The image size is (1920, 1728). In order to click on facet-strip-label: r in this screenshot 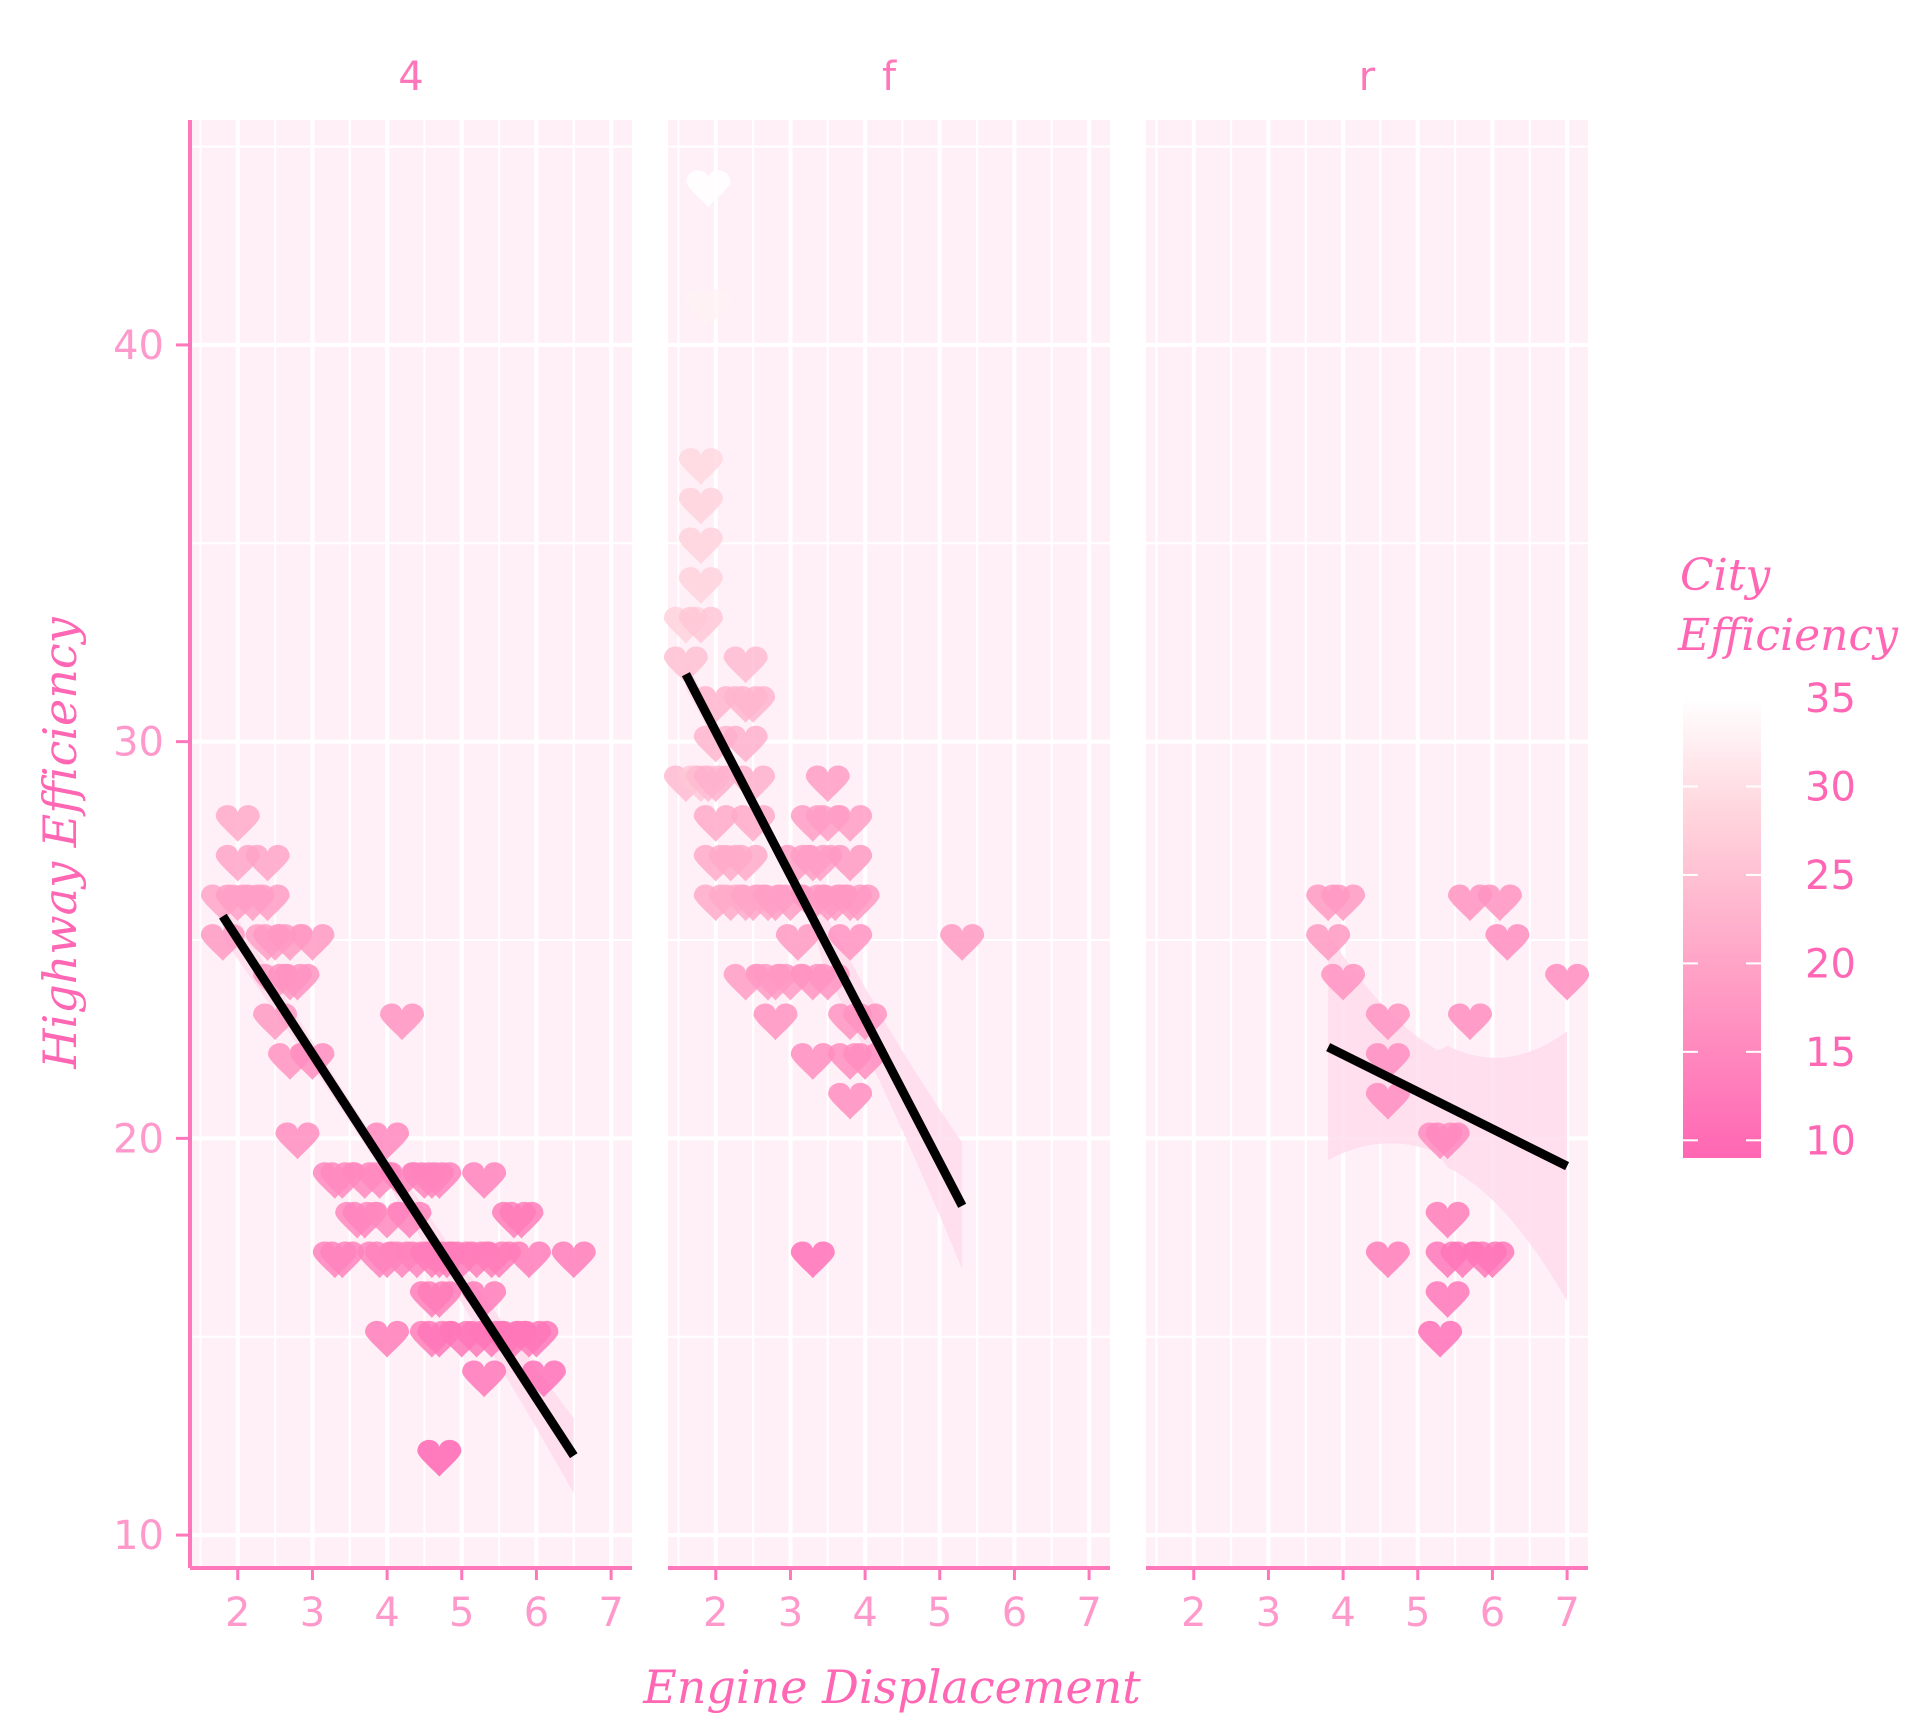, I will do `click(1367, 77)`.